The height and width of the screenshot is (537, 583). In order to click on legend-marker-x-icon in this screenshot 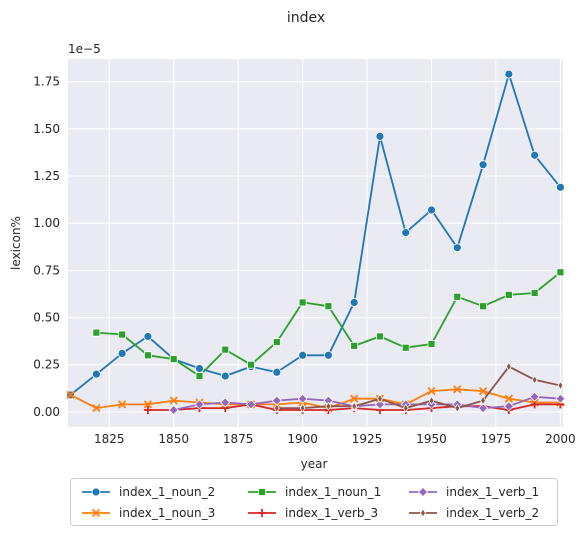, I will do `click(96, 513)`.